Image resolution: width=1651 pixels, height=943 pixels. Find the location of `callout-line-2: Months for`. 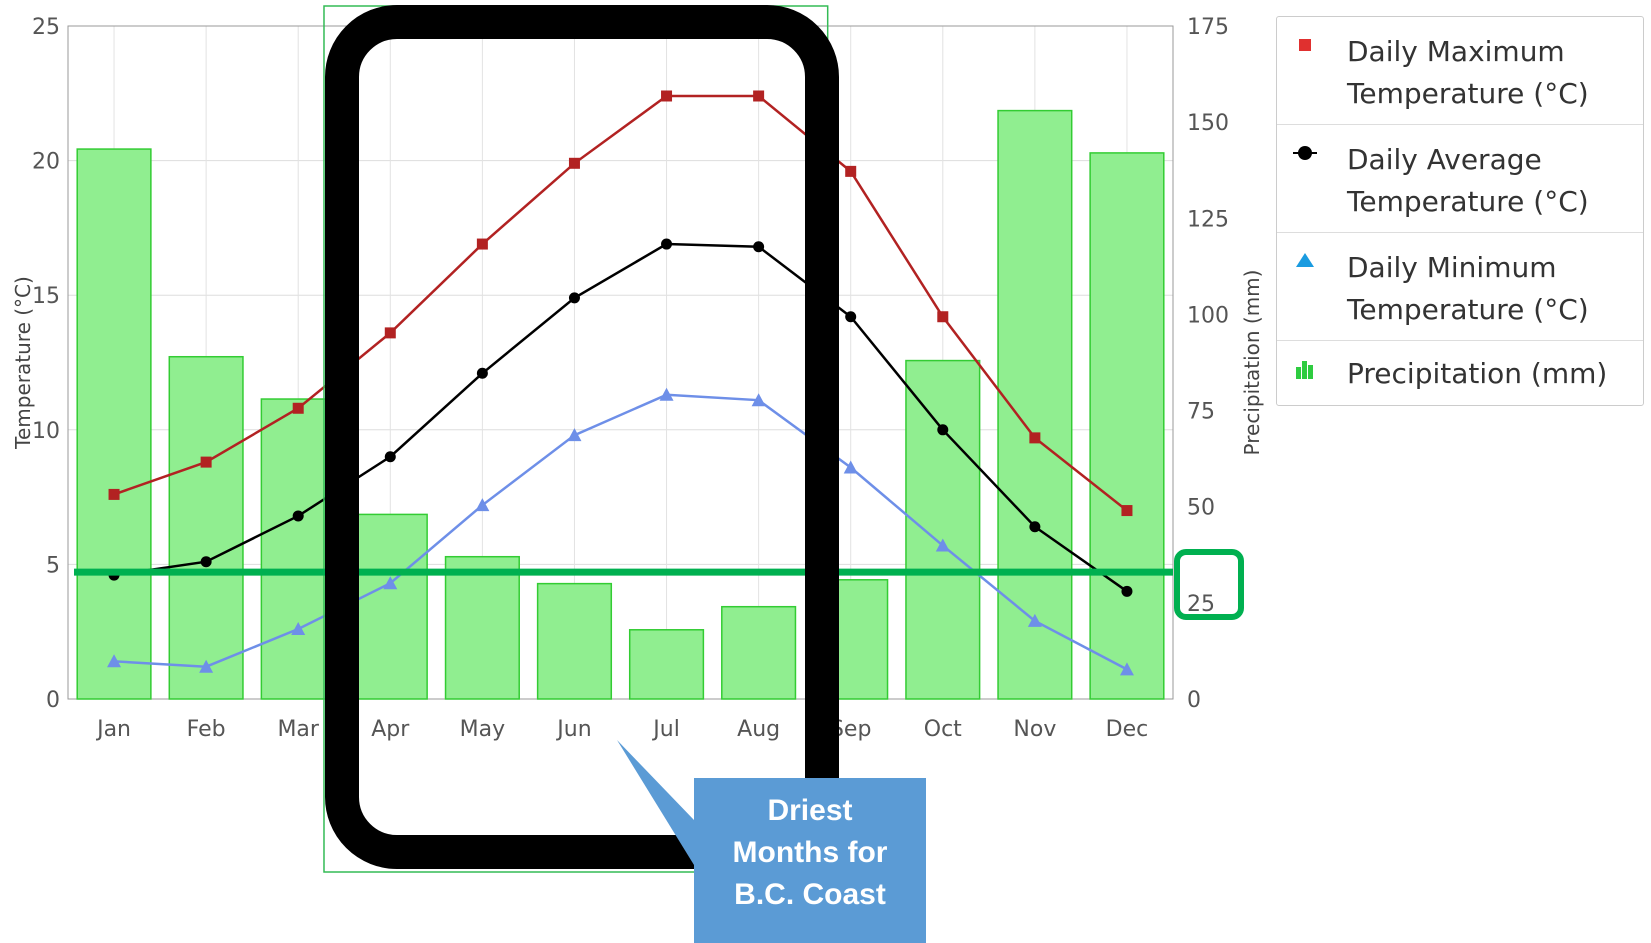

callout-line-2: Months for is located at coordinates (810, 852).